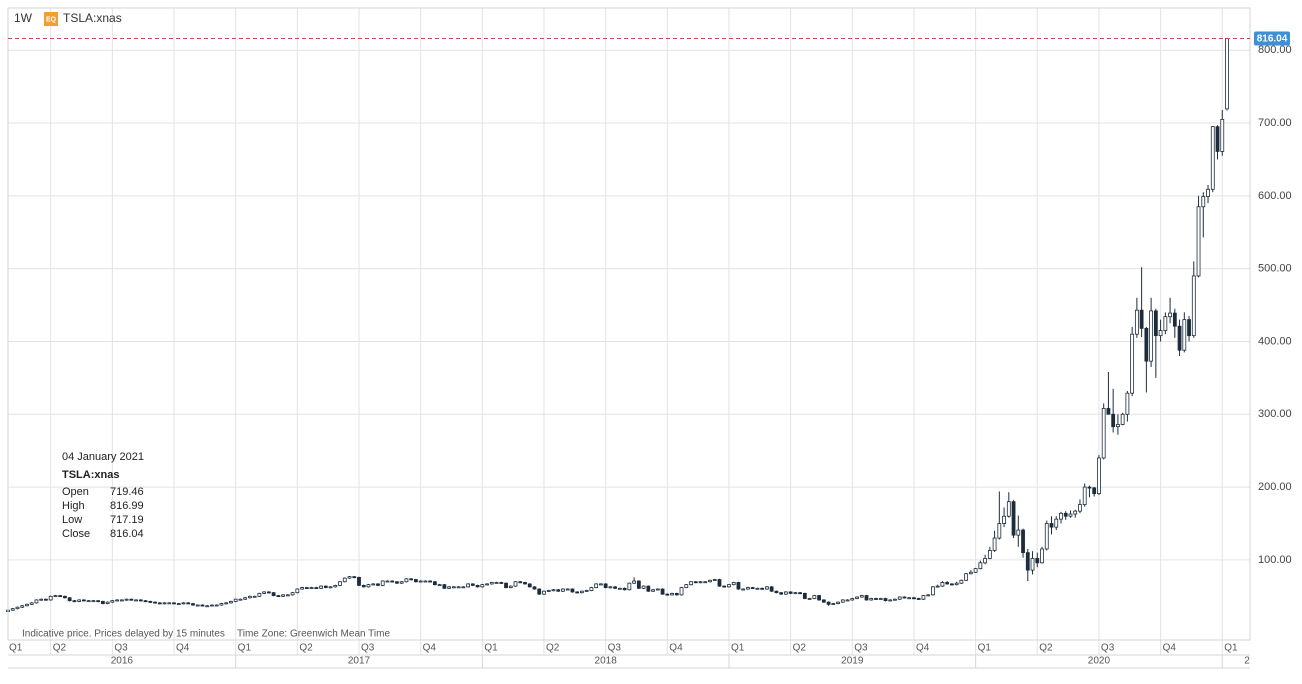 The width and height of the screenshot is (1302, 684). What do you see at coordinates (122, 661) in the screenshot?
I see `year-label: 2016` at bounding box center [122, 661].